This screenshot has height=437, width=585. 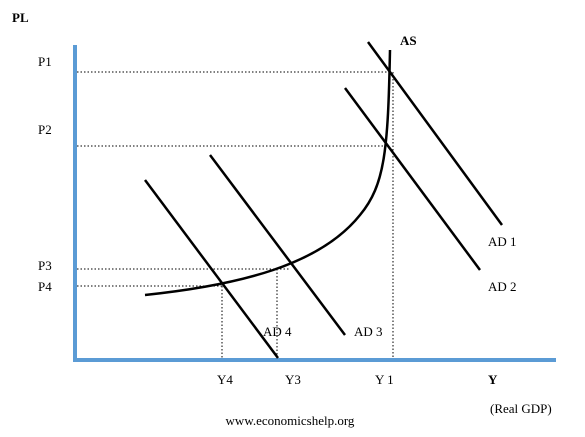 I want to click on curve-label: AD 1, so click(x=502, y=241).